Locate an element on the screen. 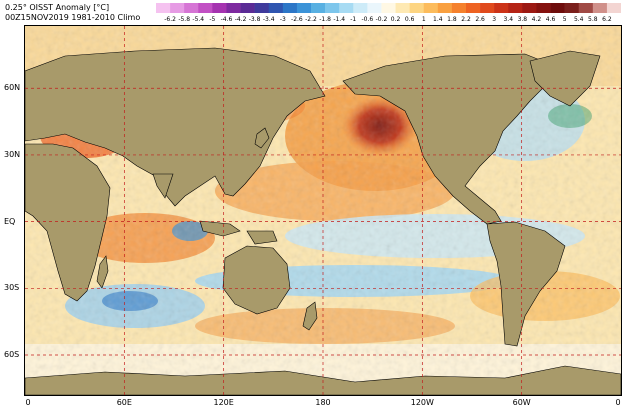 The width and height of the screenshot is (625, 413). legend-tick-label: 5.4 is located at coordinates (579, 19).